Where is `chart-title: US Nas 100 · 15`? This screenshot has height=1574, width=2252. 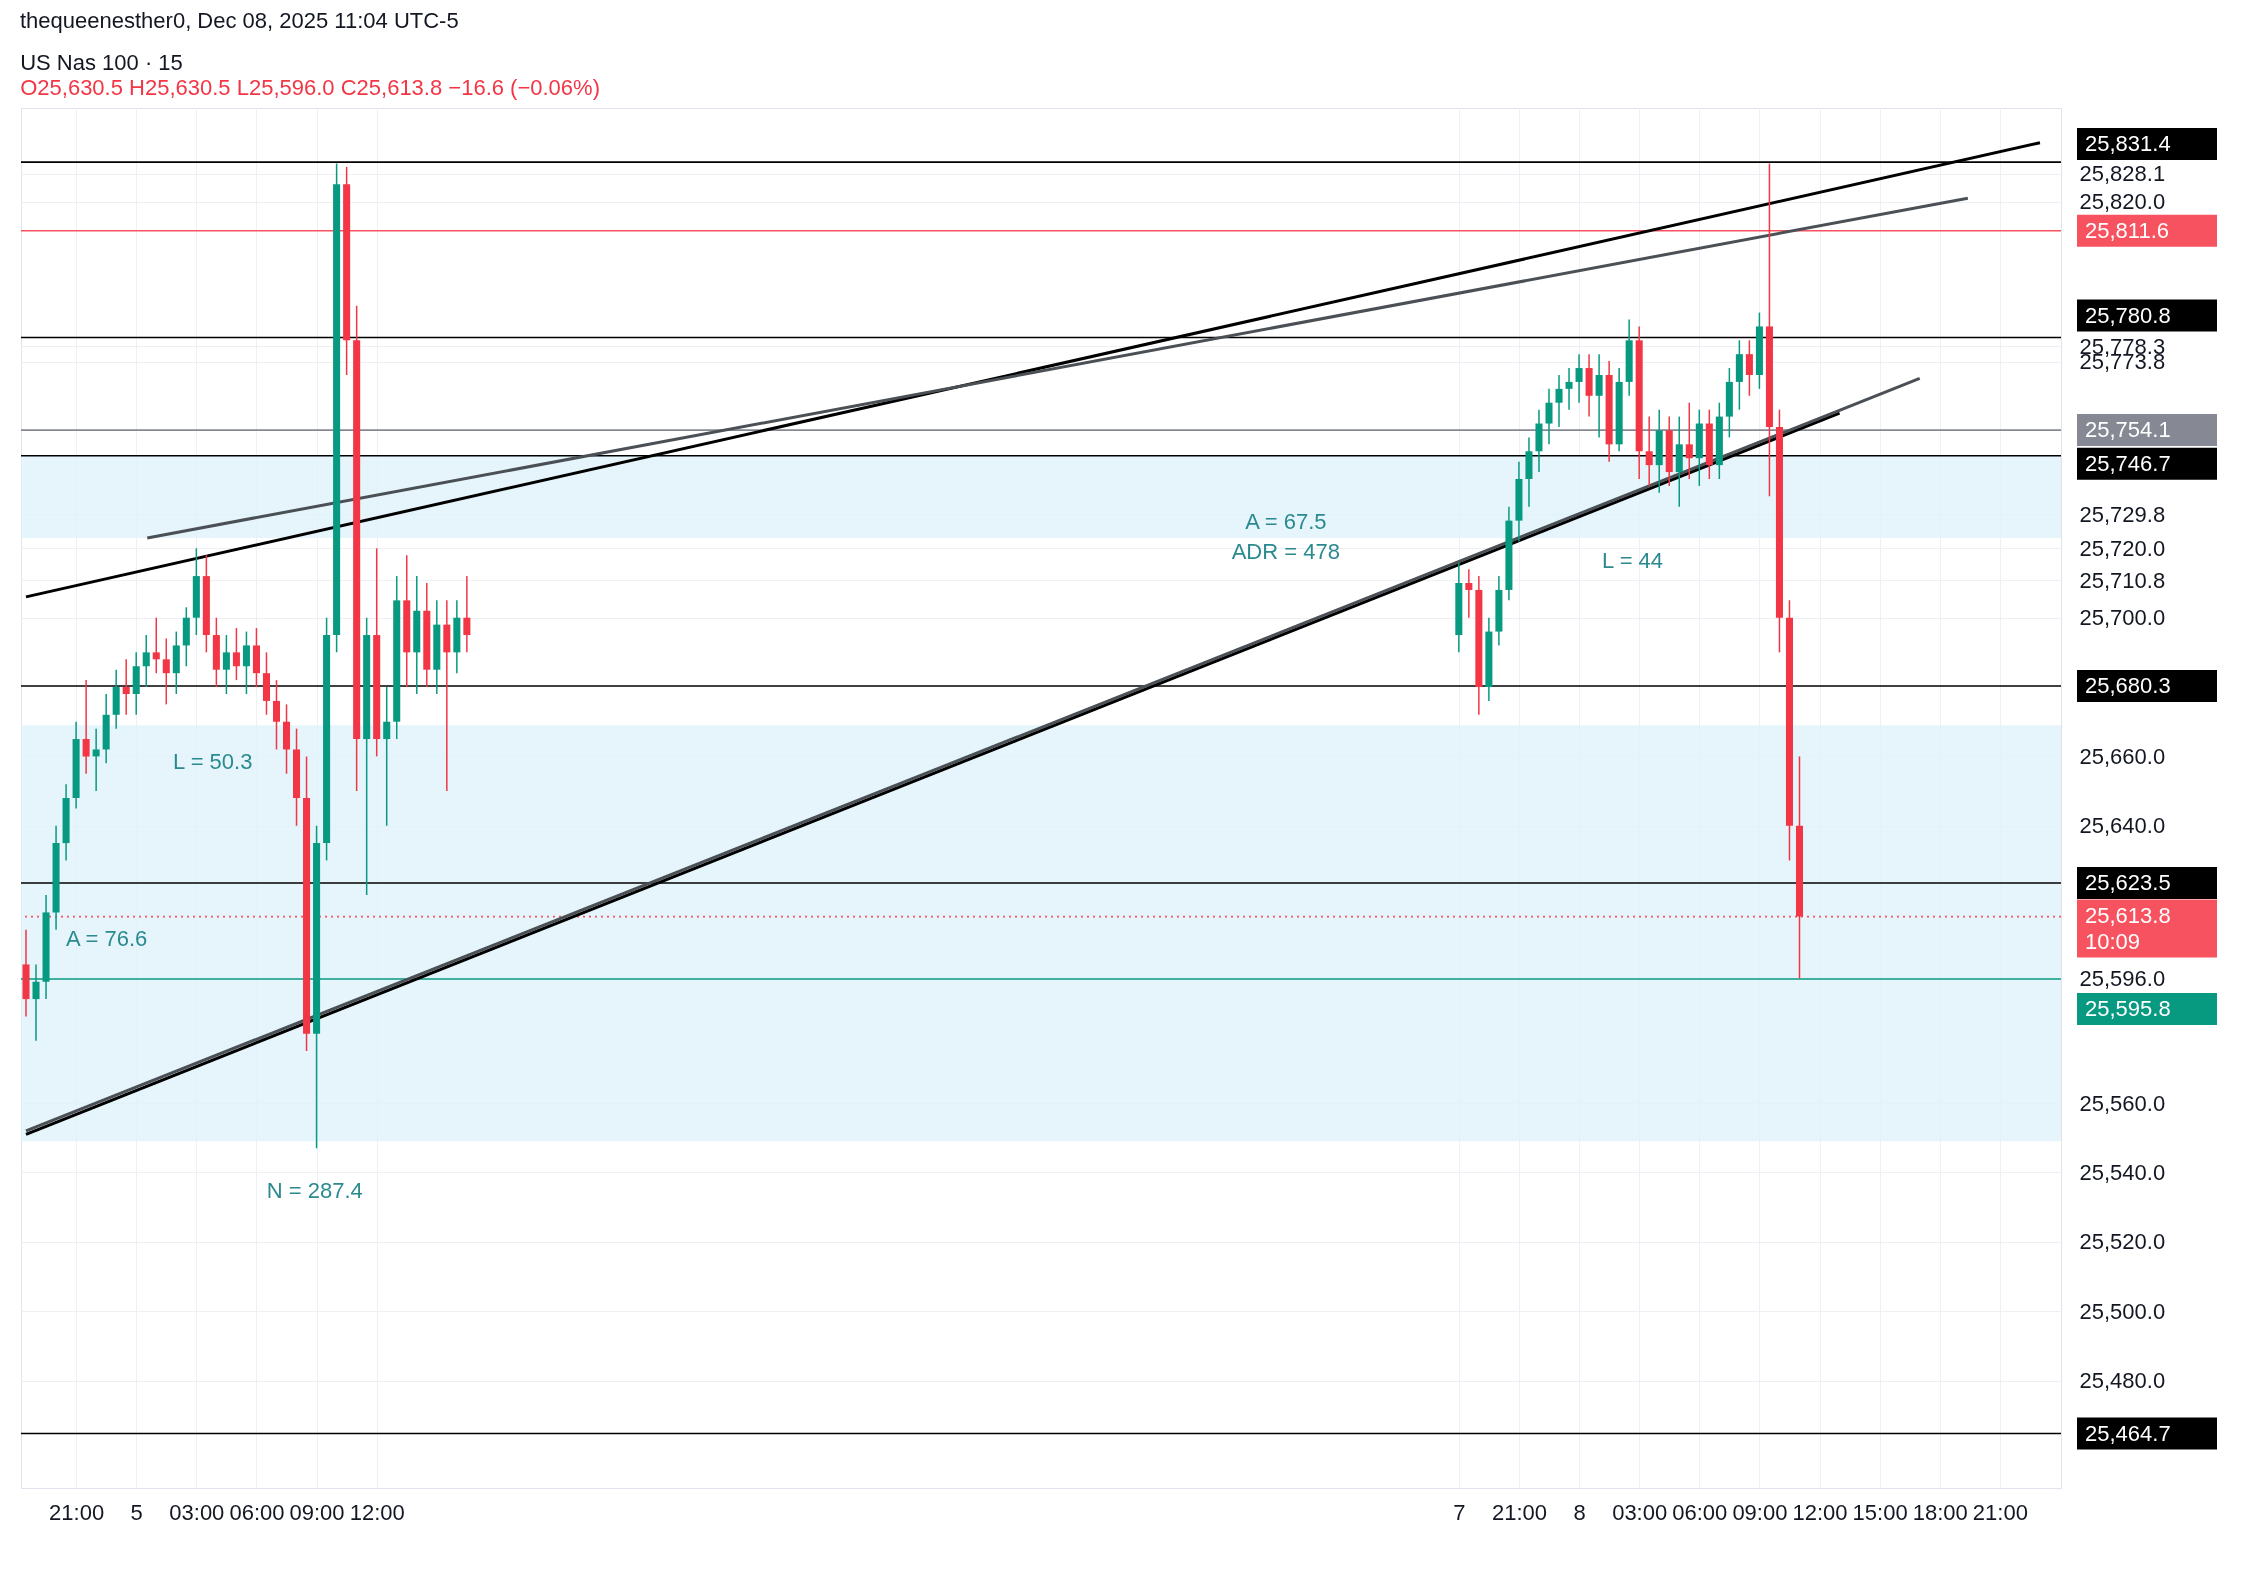
chart-title: US Nas 100 · 15 is located at coordinates (101, 62).